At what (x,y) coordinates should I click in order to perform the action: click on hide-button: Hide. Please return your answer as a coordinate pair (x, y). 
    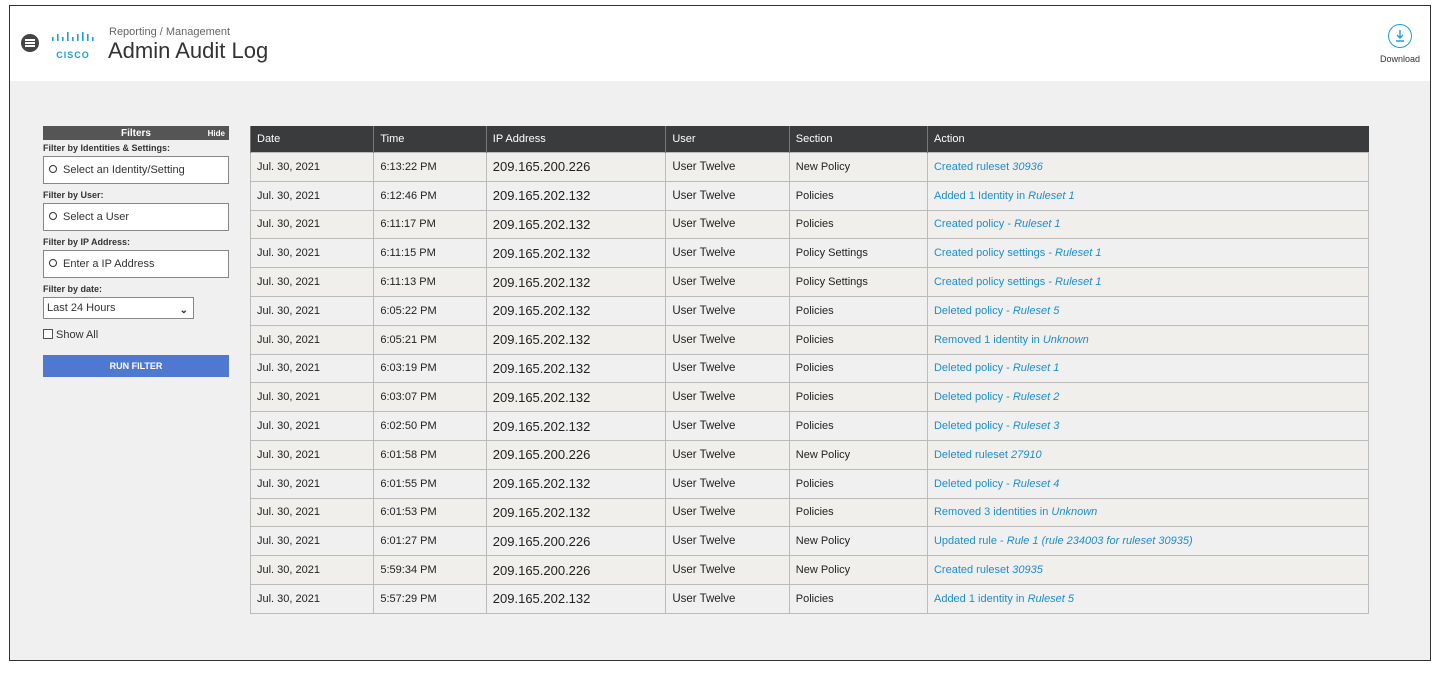
    Looking at the image, I should click on (216, 133).